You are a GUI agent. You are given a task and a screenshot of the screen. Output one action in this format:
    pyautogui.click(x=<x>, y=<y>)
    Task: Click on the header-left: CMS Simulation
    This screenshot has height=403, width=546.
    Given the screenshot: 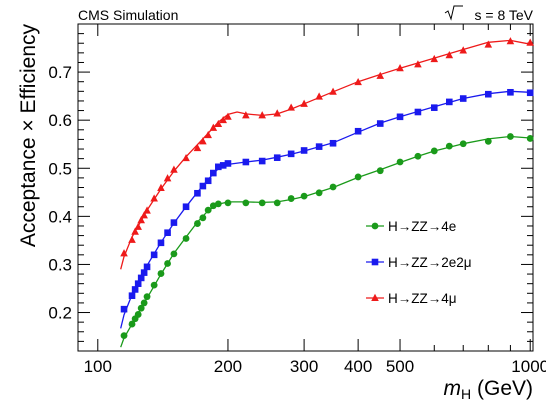 What is the action you would take?
    pyautogui.click(x=128, y=15)
    